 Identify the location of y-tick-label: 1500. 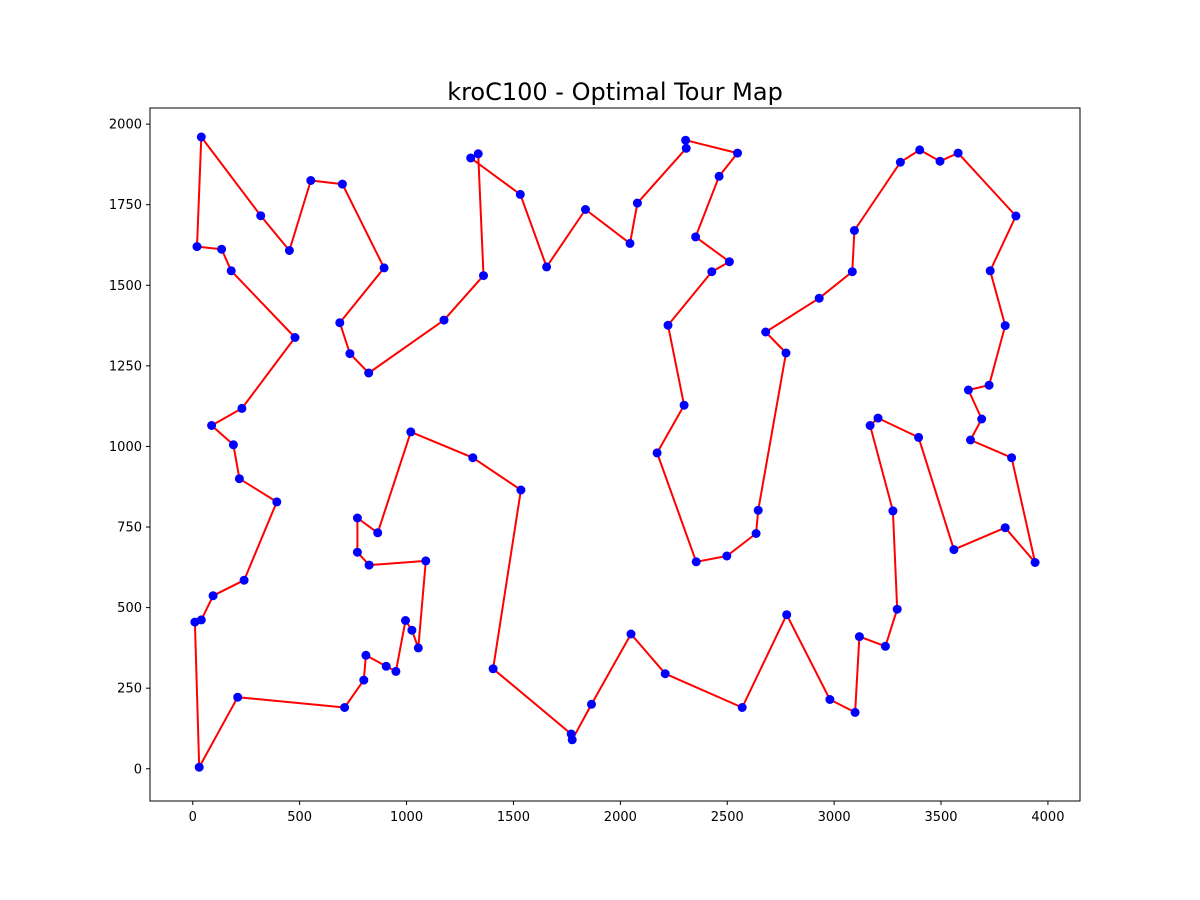
(125, 286).